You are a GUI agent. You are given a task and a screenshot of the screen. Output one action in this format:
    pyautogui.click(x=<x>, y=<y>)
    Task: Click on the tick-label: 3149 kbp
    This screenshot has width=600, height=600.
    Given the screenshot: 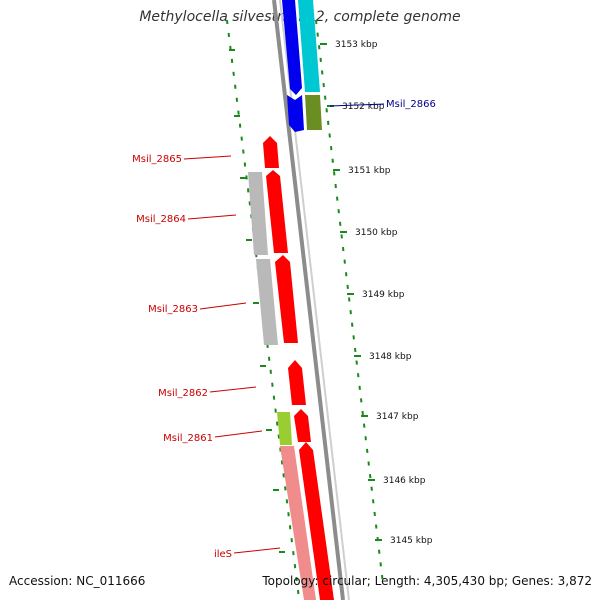 What is the action you would take?
    pyautogui.click(x=383, y=295)
    